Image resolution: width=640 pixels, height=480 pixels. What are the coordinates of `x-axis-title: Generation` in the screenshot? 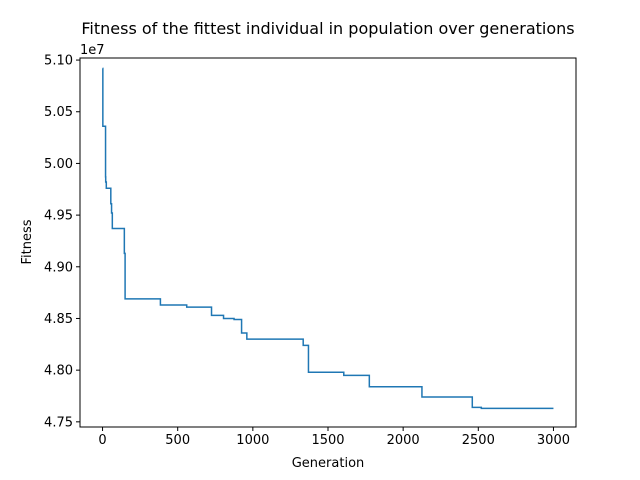 It's located at (328, 463).